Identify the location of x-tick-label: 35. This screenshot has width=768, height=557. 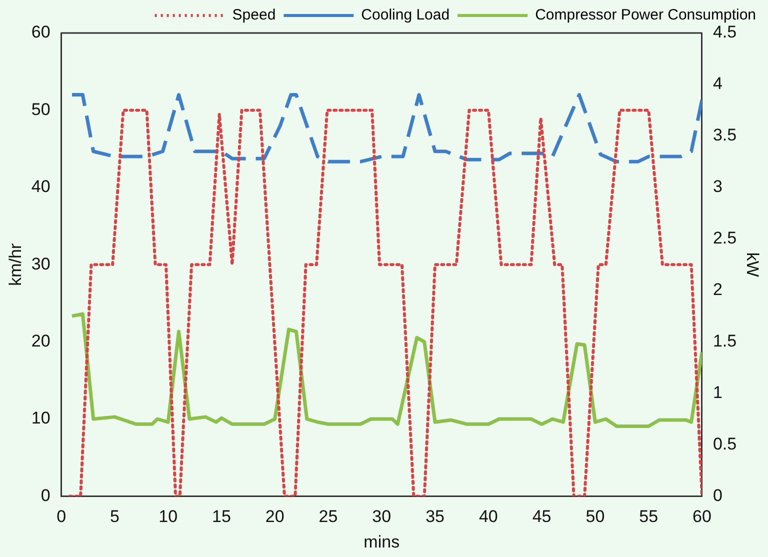
(435, 516).